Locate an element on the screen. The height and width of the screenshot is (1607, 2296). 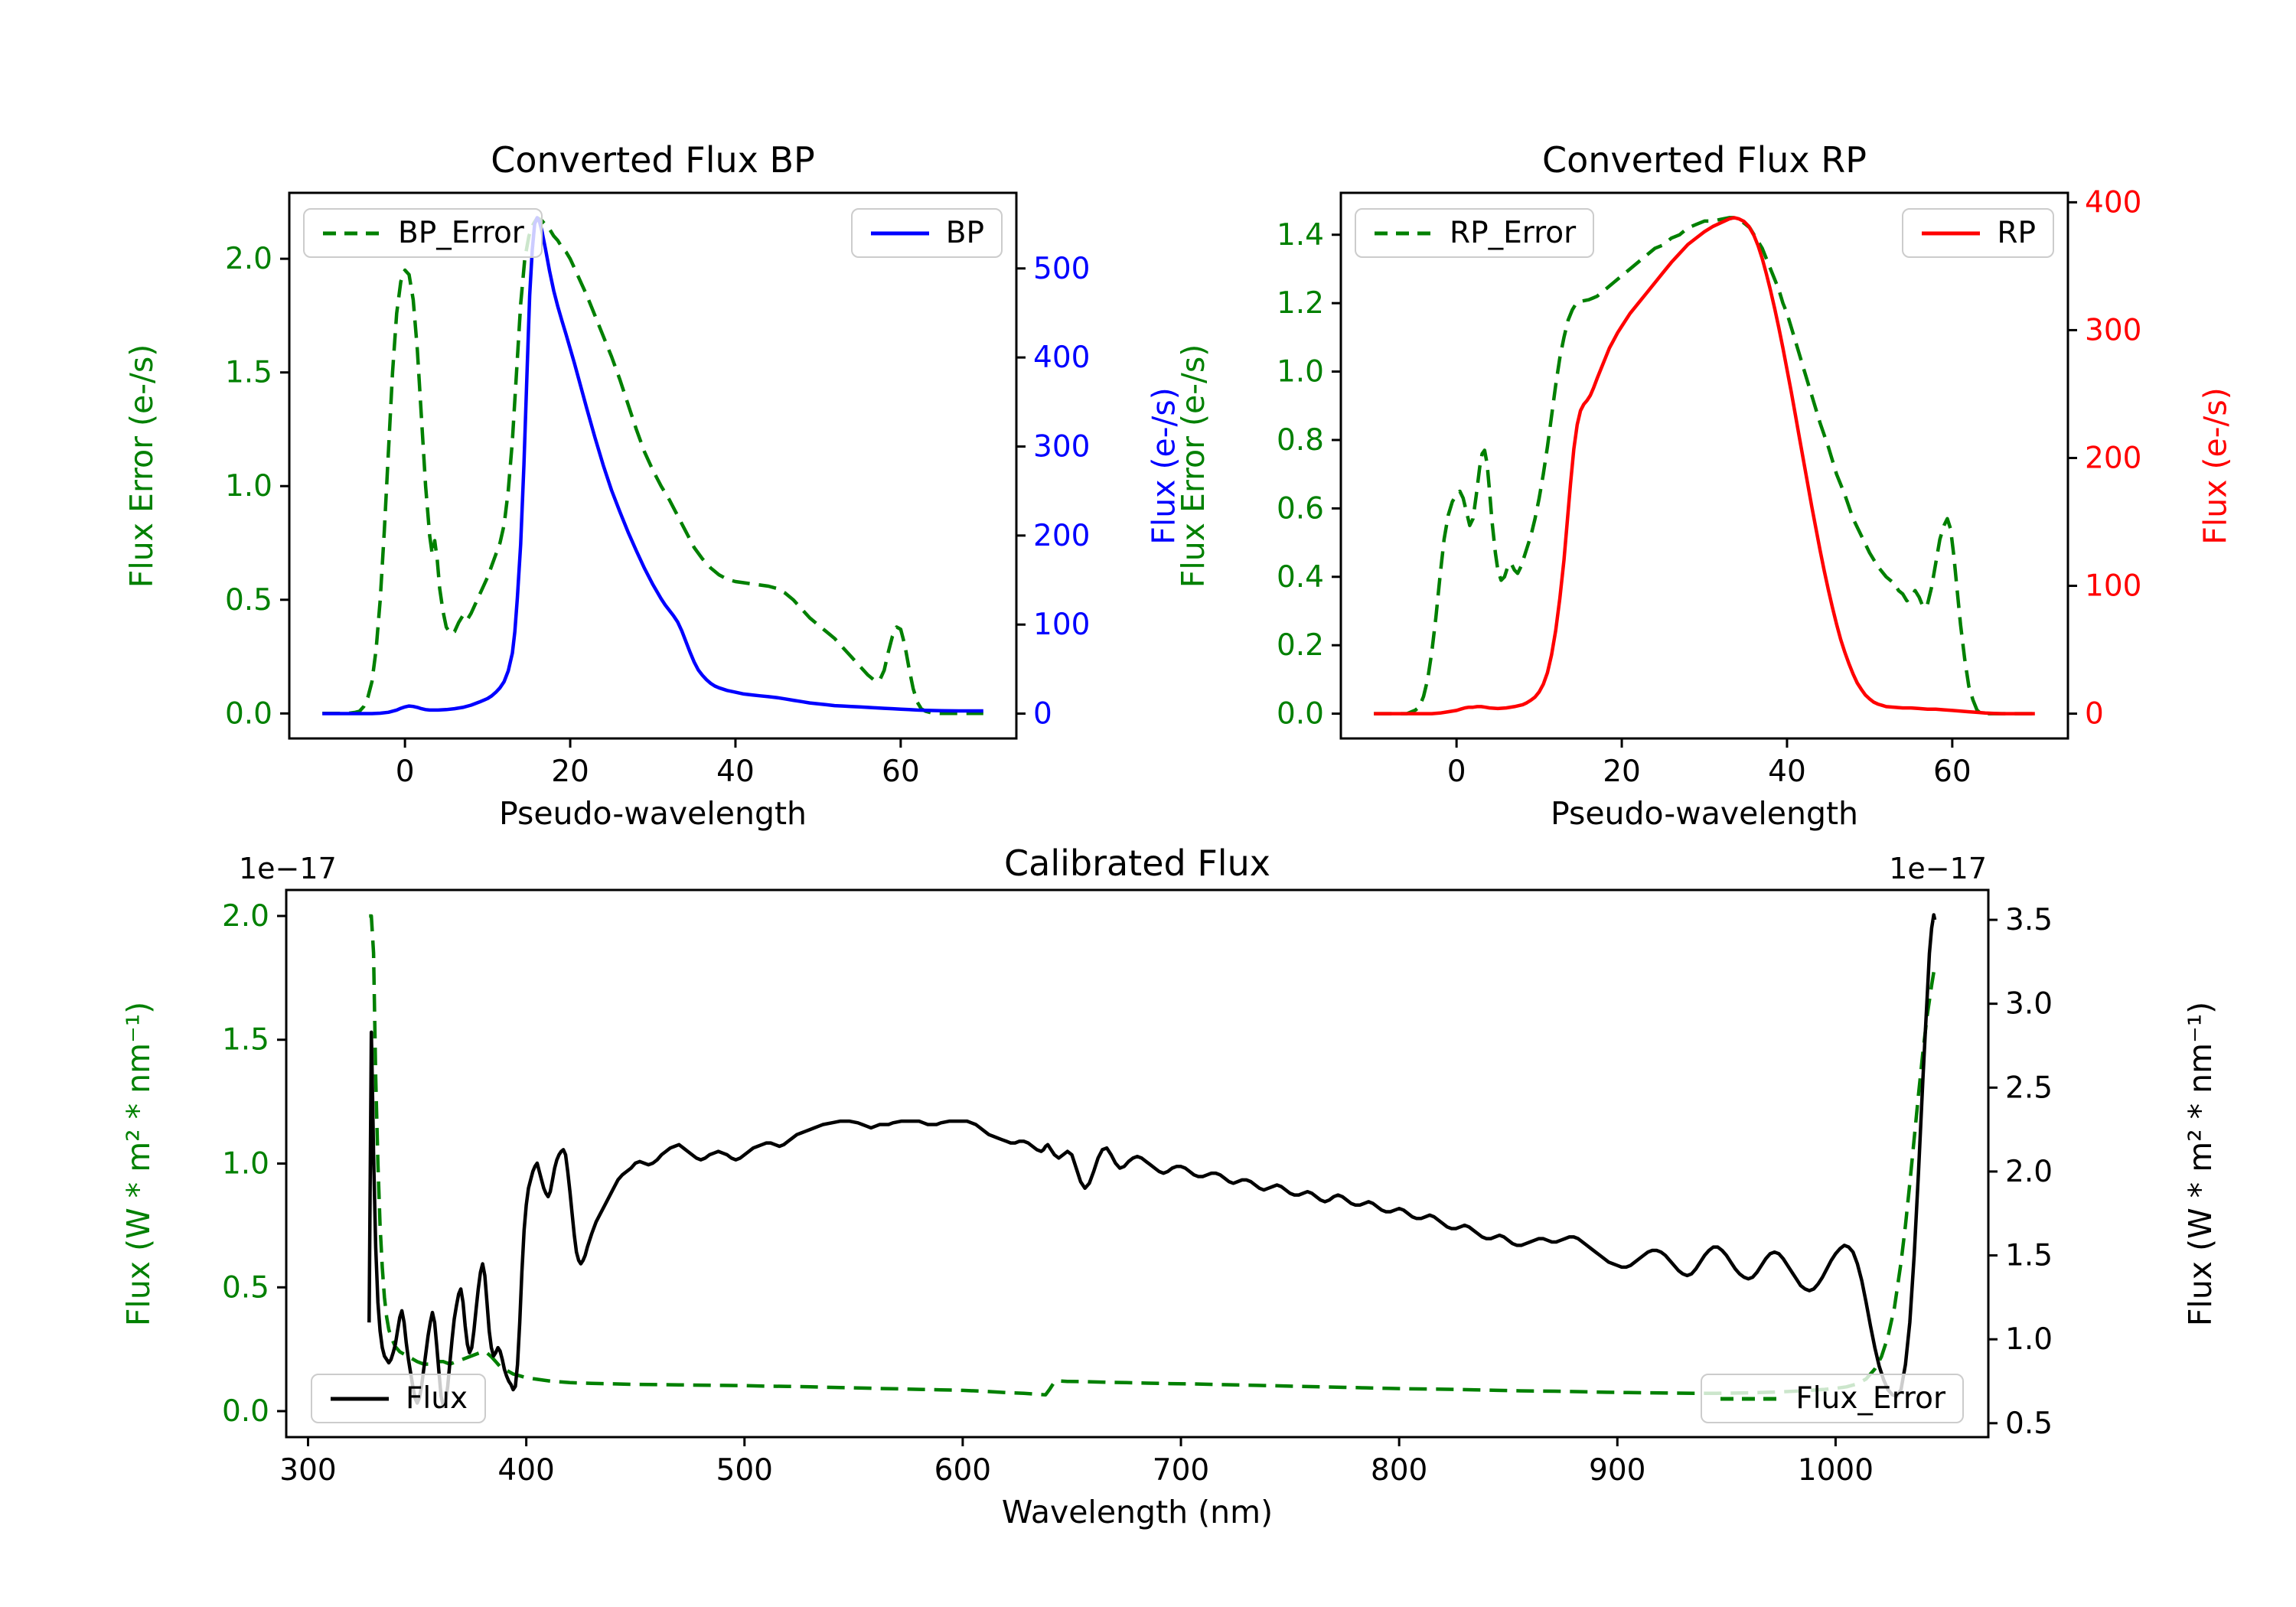
x-tick-label: 500 is located at coordinates (744, 1470).